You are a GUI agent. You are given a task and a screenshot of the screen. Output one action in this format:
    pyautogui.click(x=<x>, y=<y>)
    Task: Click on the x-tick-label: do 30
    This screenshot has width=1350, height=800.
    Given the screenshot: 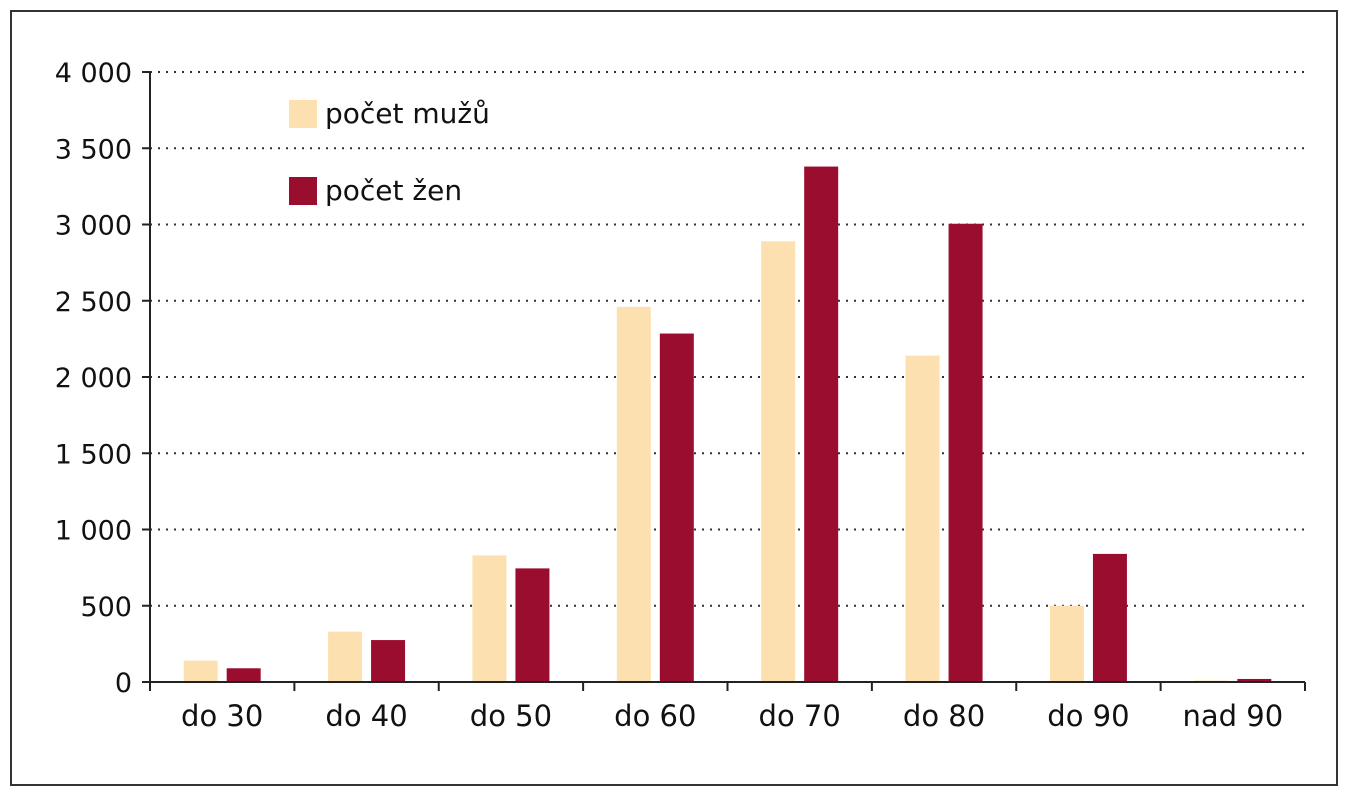 What is the action you would take?
    pyautogui.click(x=222, y=716)
    